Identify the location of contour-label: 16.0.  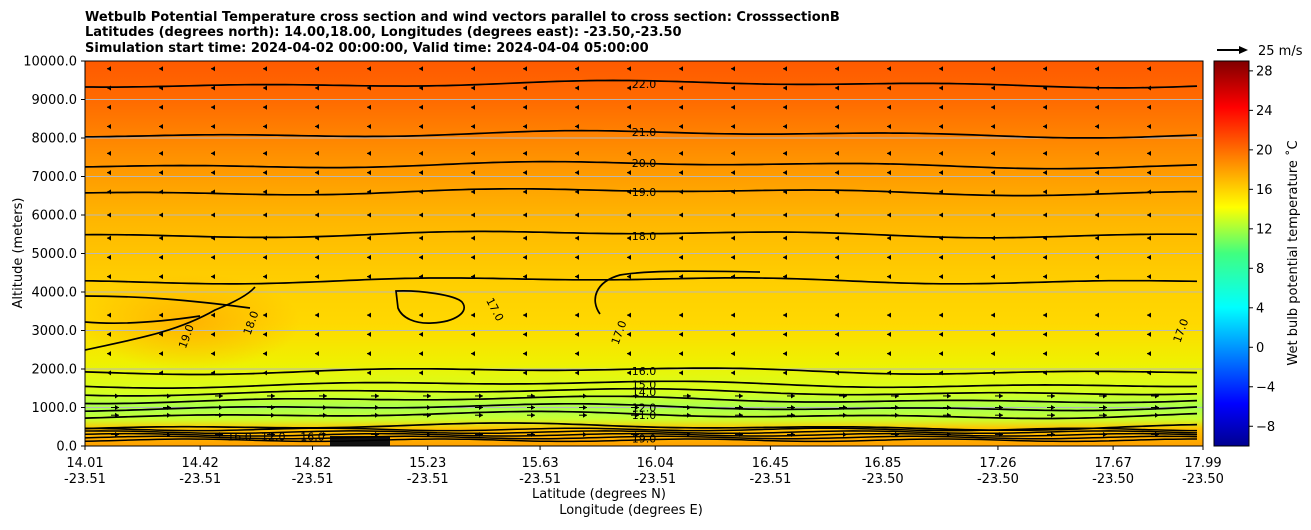
(312, 436).